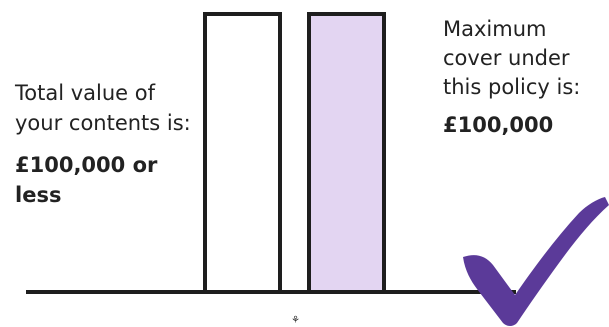 The width and height of the screenshot is (609, 327). What do you see at coordinates (242, 152) in the screenshot?
I see `contents-value-bar` at bounding box center [242, 152].